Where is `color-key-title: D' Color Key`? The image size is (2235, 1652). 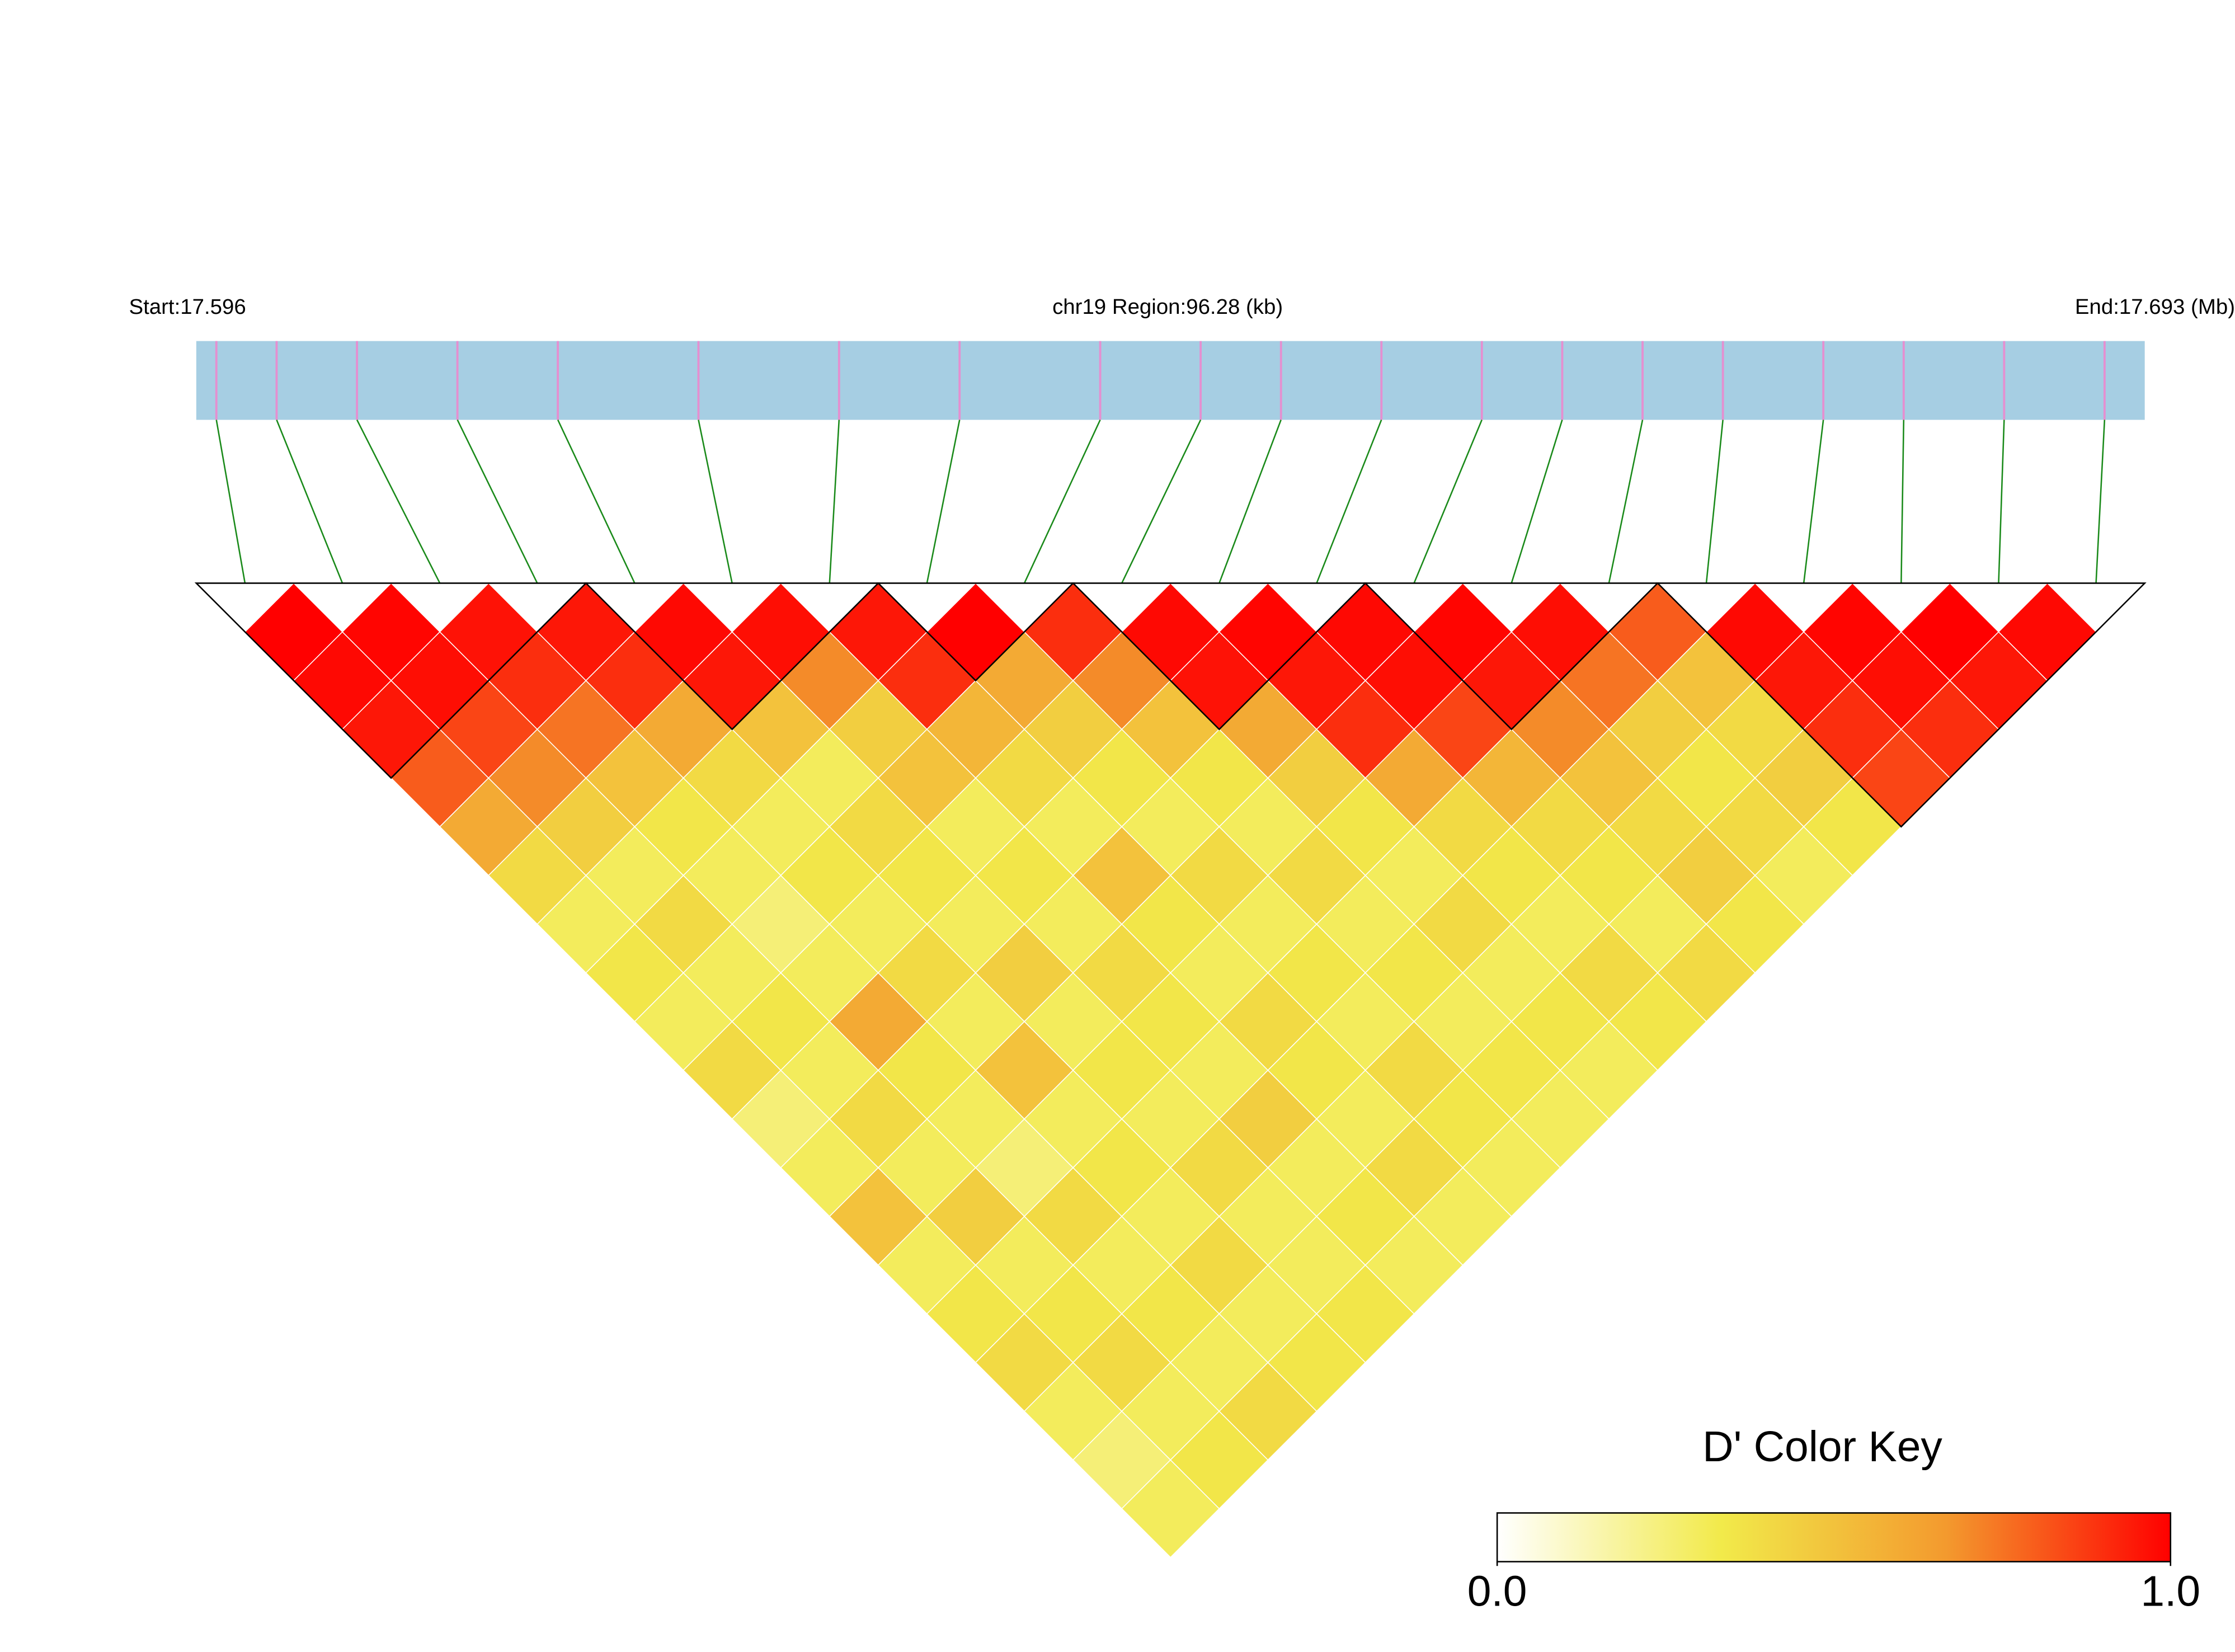 color-key-title: D' Color Key is located at coordinates (1822, 1447).